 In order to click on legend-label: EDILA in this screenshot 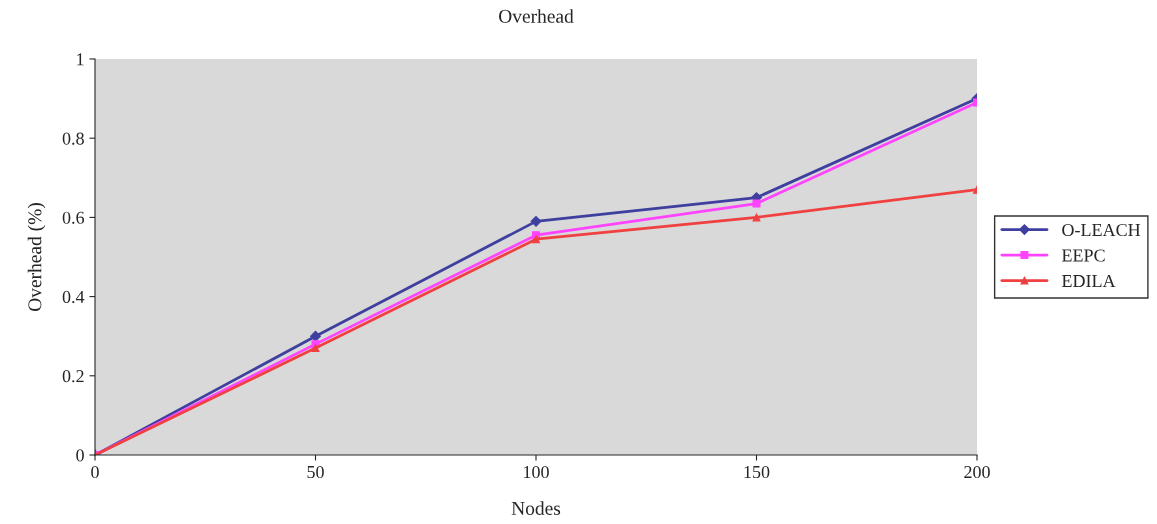, I will do `click(1088, 280)`.